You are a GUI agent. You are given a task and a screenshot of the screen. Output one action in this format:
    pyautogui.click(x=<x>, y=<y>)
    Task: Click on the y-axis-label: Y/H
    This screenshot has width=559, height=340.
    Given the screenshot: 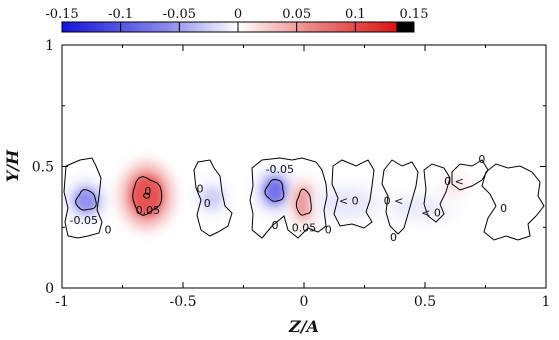 What is the action you would take?
    pyautogui.click(x=12, y=165)
    